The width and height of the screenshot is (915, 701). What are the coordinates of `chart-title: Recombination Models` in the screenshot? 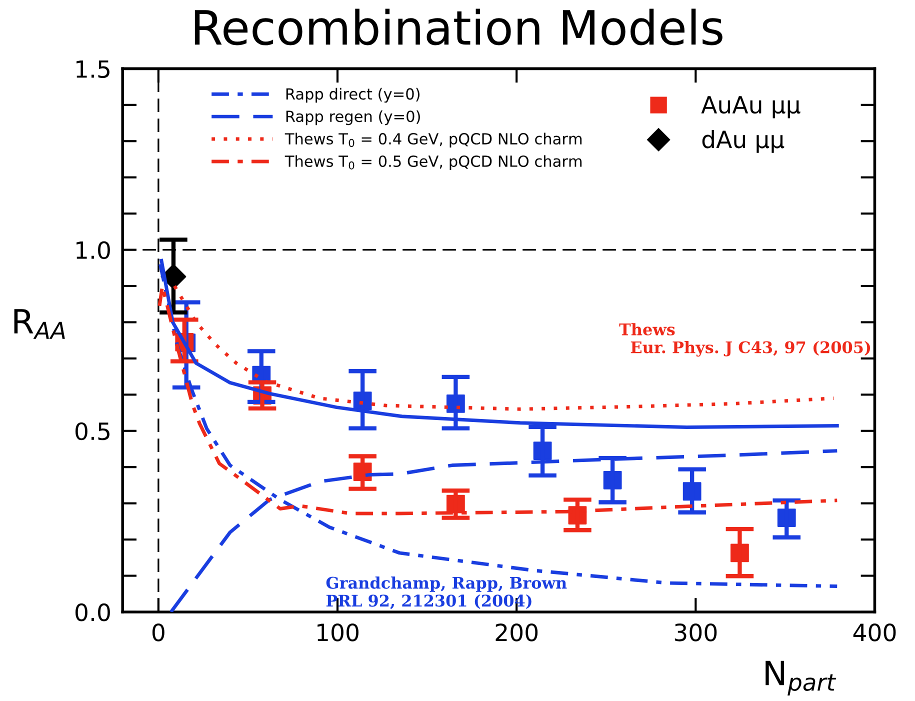 It's located at (458, 27).